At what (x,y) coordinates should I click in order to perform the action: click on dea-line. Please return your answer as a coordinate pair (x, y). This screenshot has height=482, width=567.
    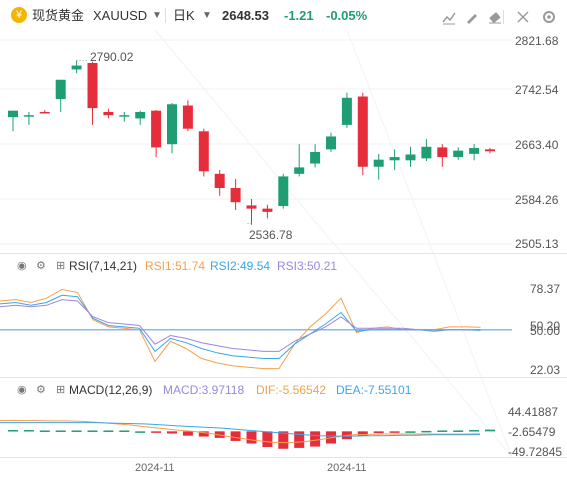
    Looking at the image, I should click on (240, 429).